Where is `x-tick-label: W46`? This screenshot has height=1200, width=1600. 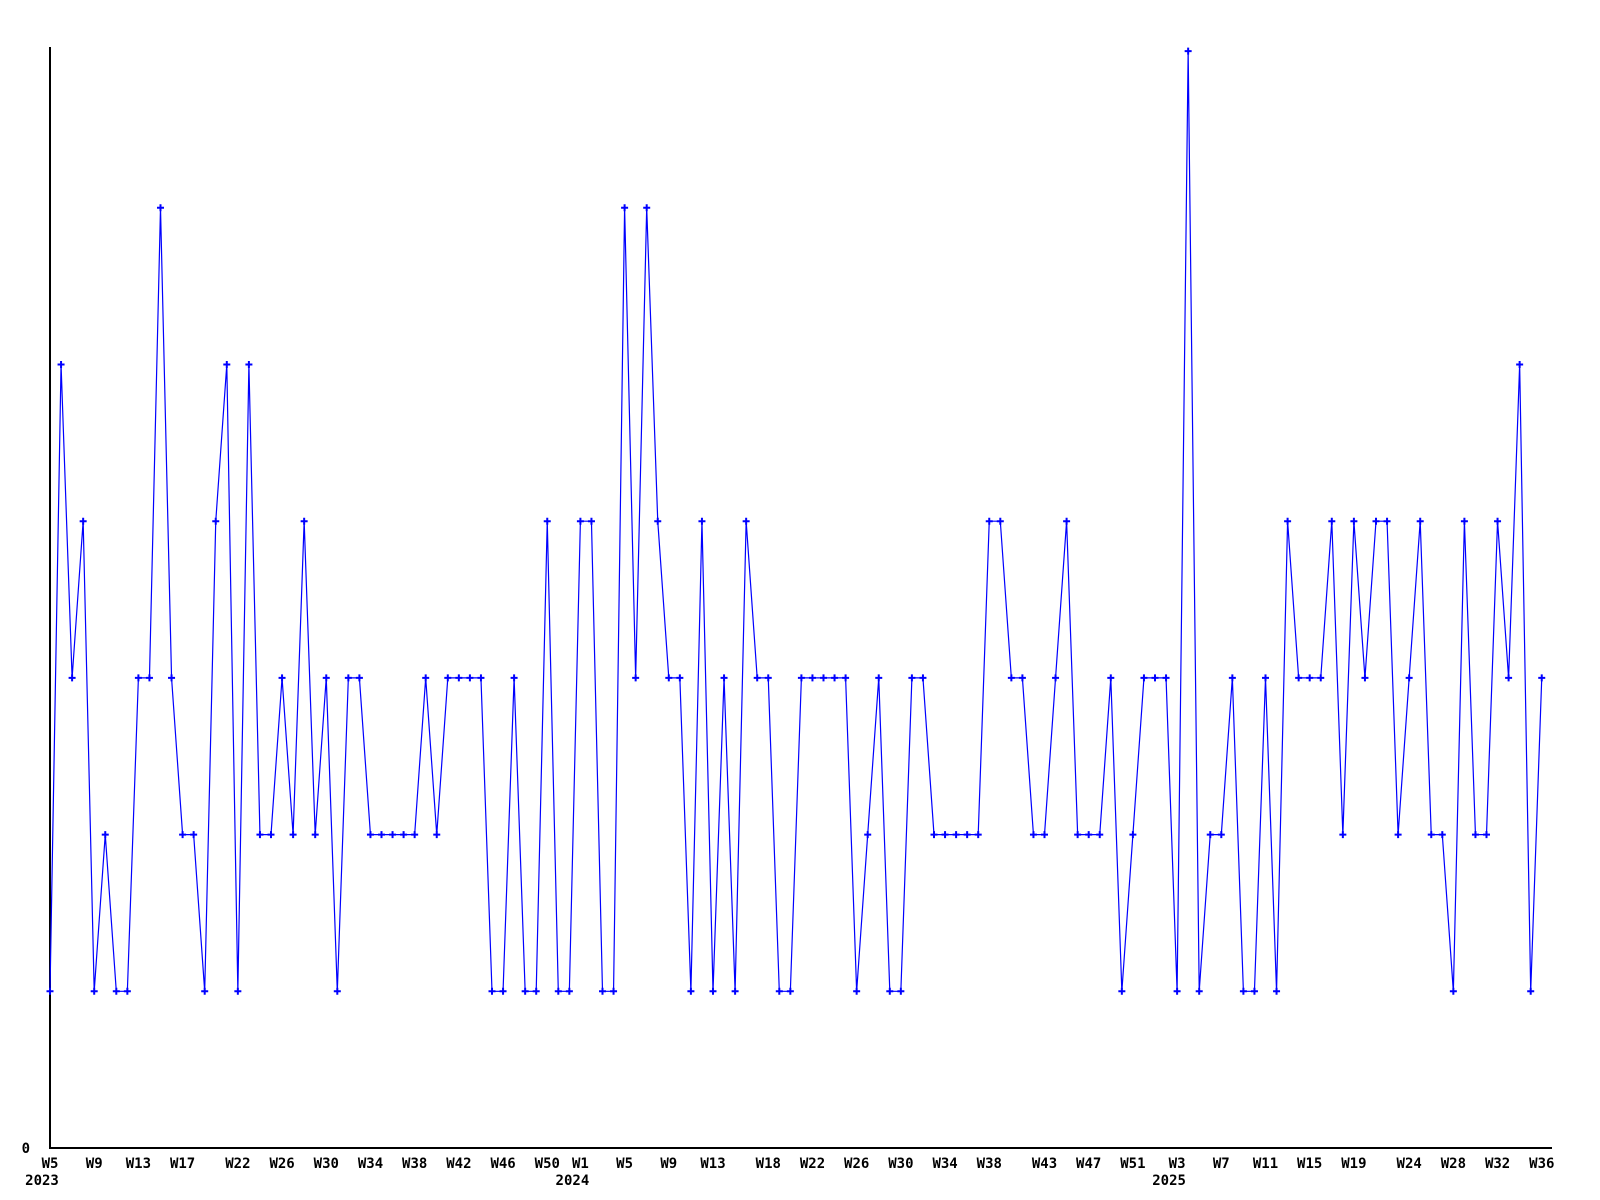 x-tick-label: W46 is located at coordinates (502, 1164).